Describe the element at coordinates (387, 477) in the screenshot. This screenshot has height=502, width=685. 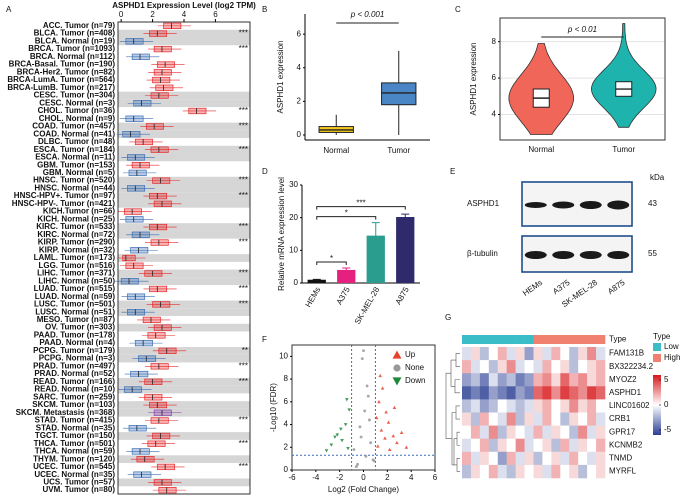
I see `x-tick-label: 2` at that location.